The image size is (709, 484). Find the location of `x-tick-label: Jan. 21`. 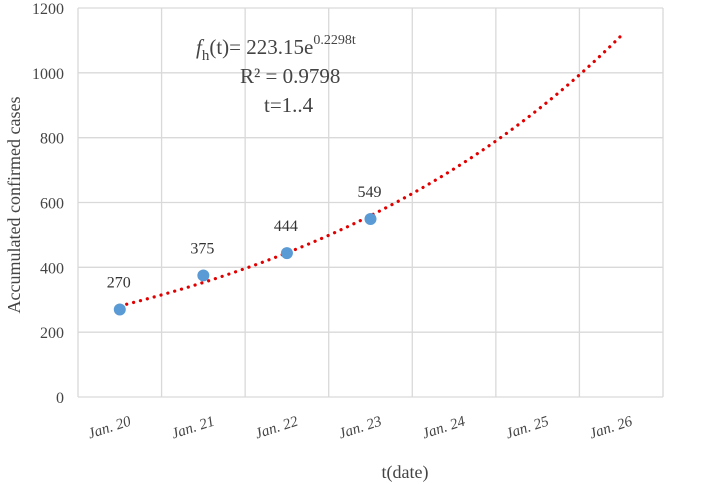

x-tick-label: Jan. 21 is located at coordinates (193, 428).